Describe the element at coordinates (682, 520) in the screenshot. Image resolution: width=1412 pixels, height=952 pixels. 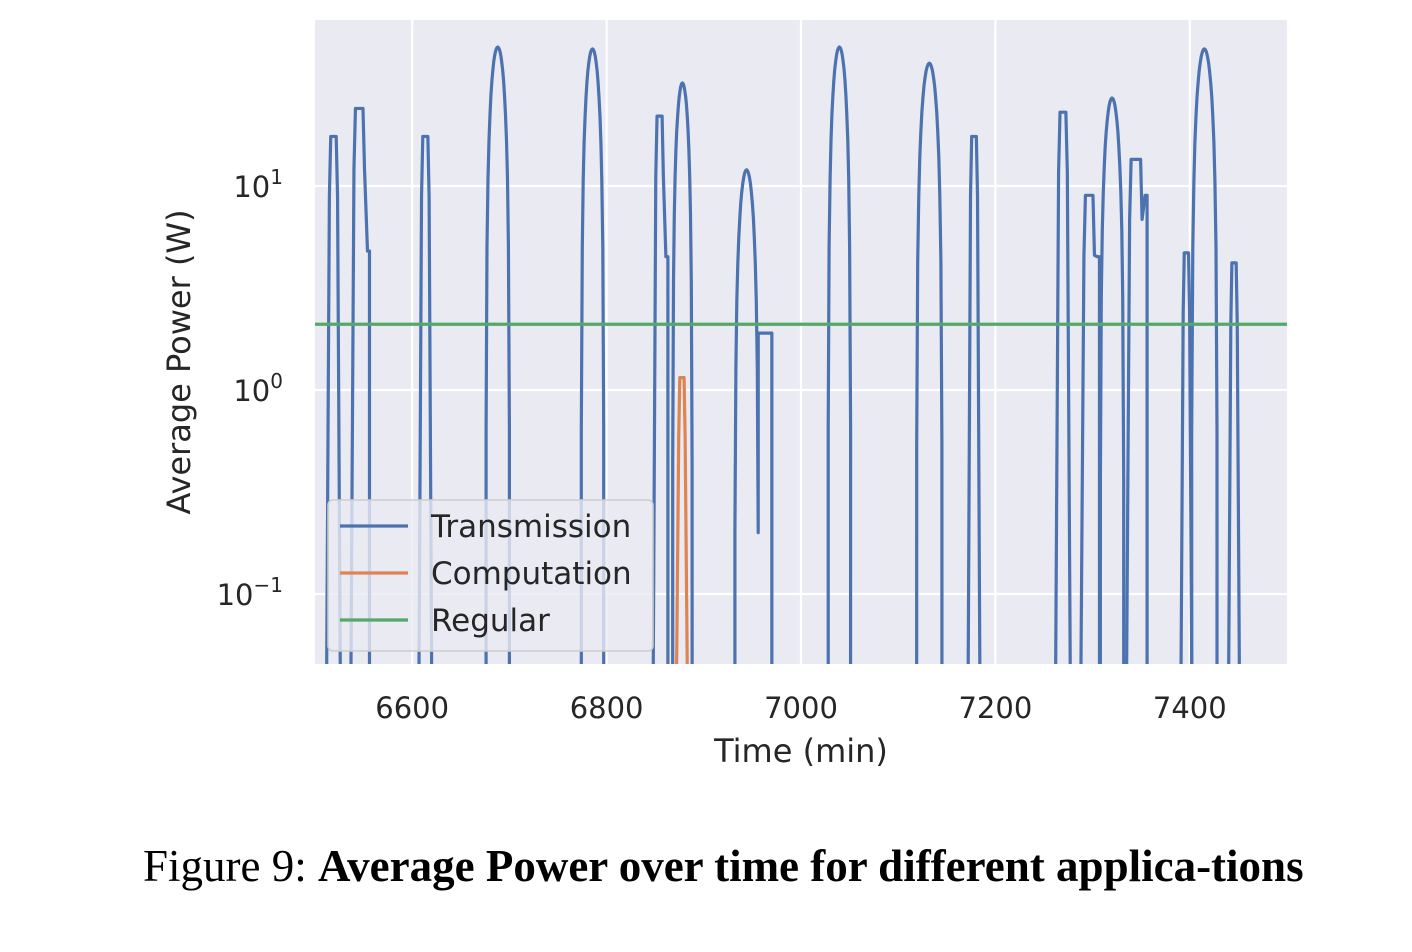
I see `burst-computation` at that location.